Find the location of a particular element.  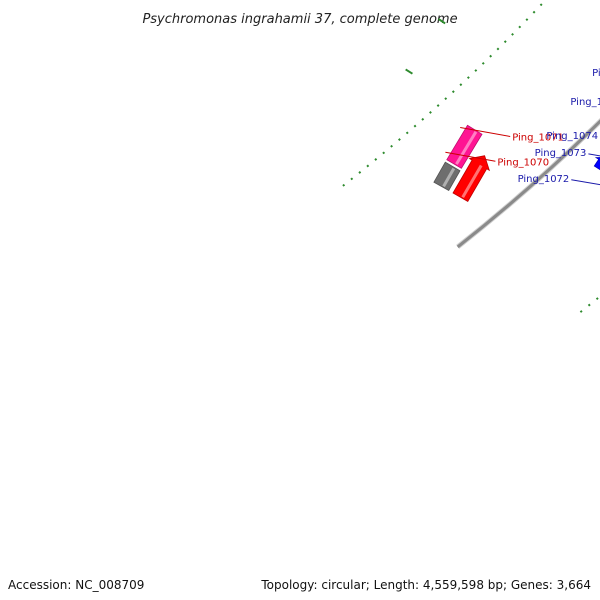

gene-label: Ping_1073 is located at coordinates (561, 153).